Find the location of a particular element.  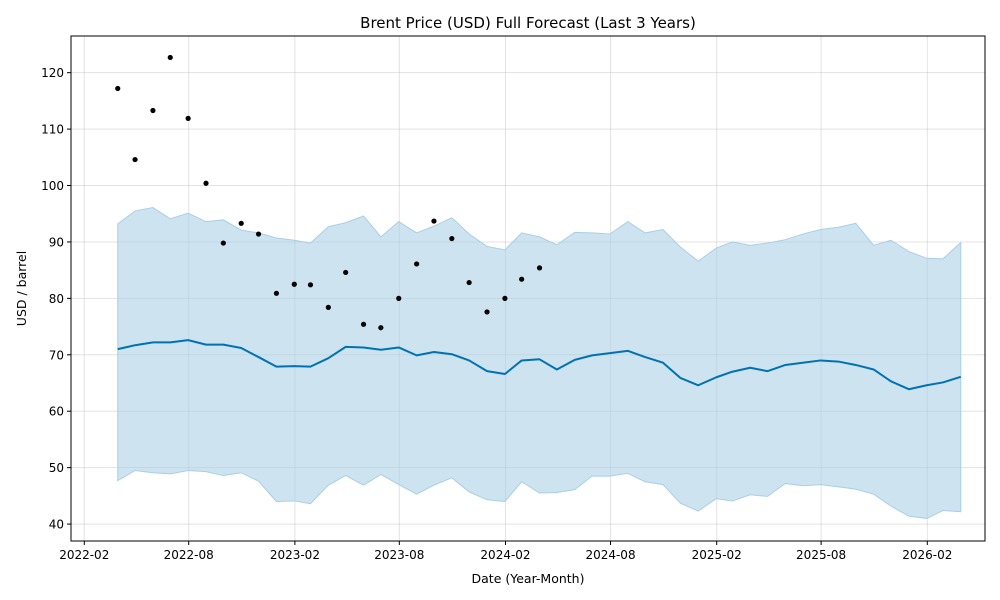

x-axis-label: Date (Year-Month) is located at coordinates (528, 578).